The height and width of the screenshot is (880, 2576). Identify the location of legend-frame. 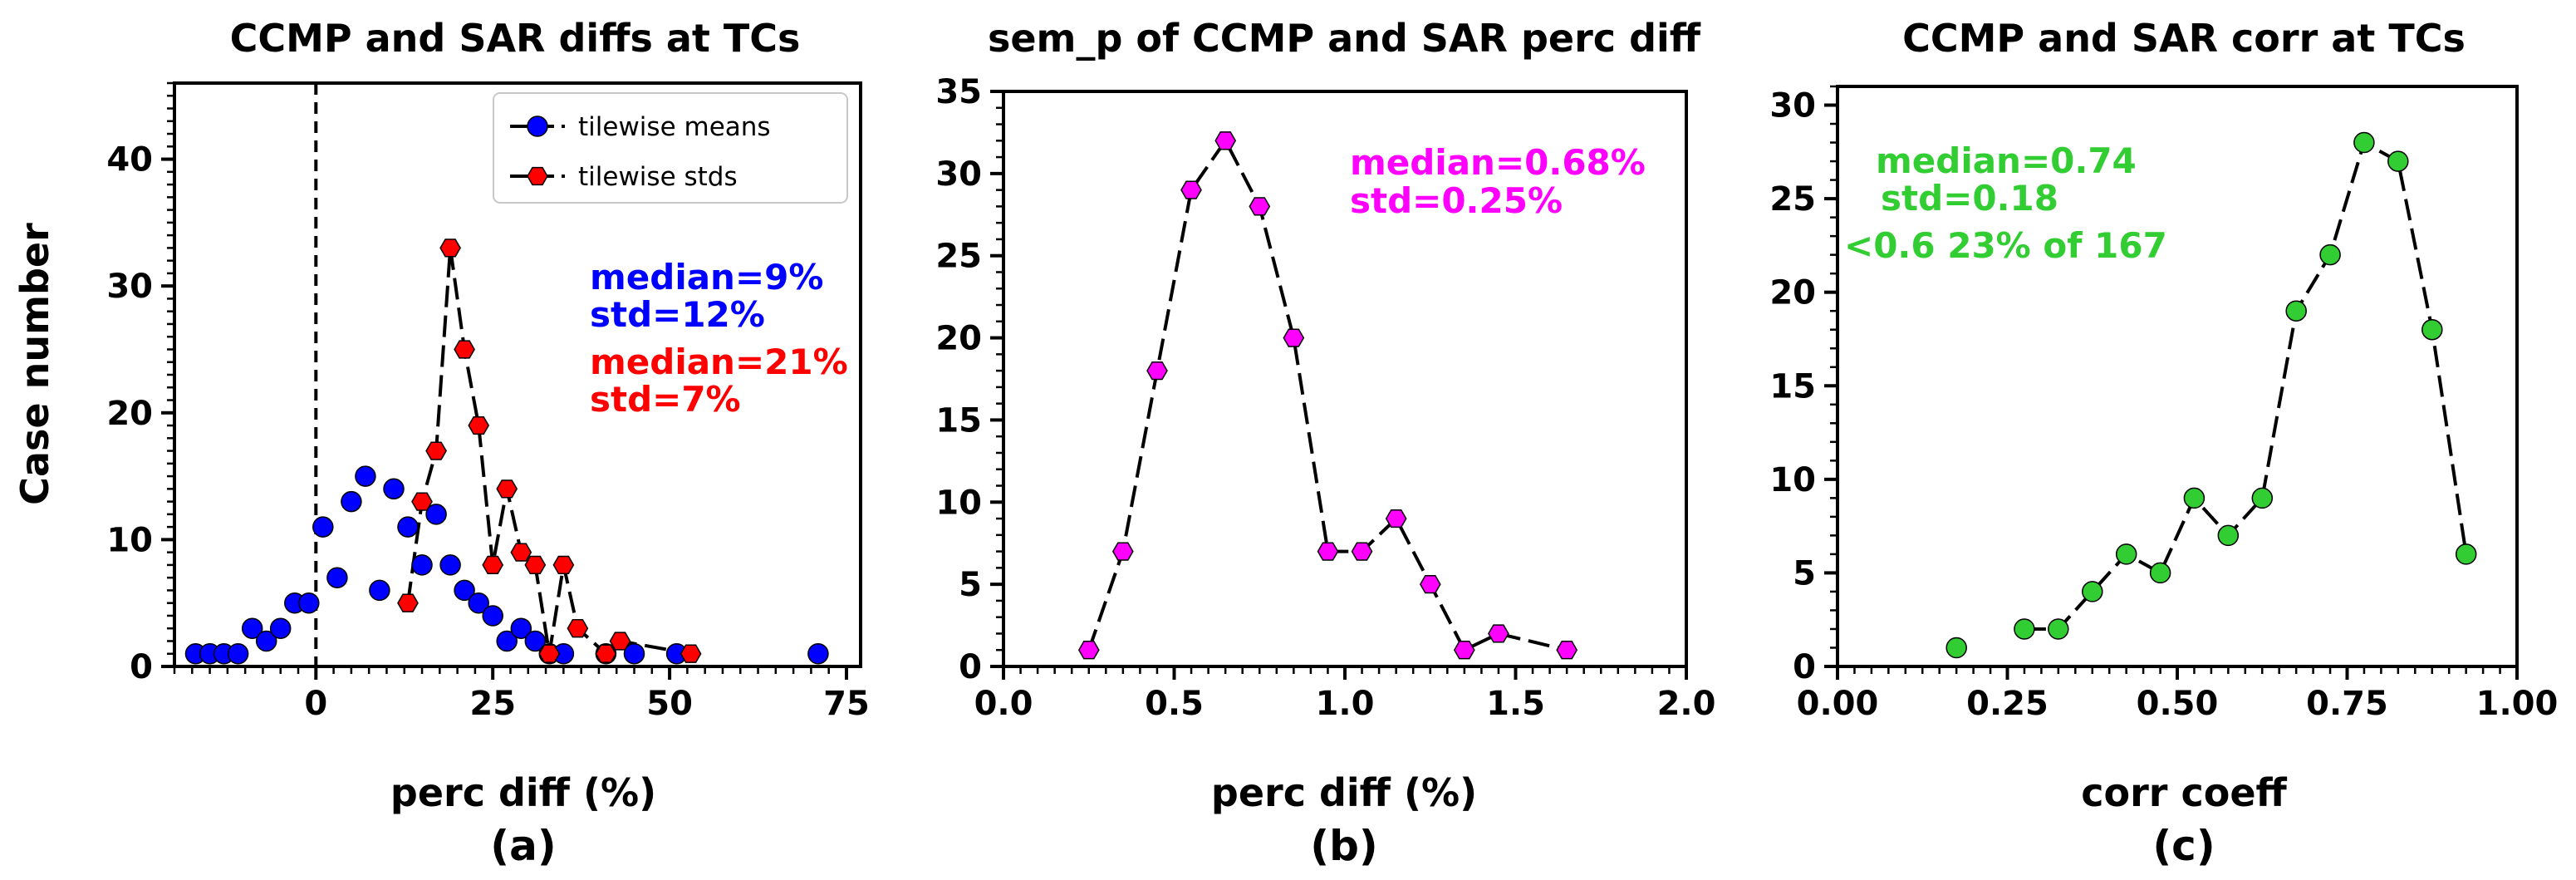
(670, 148).